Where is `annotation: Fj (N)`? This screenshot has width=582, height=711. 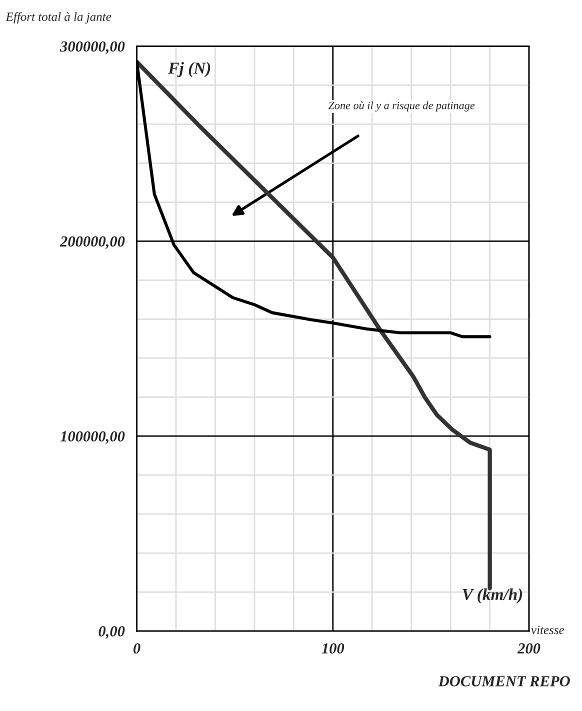
annotation: Fj (N) is located at coordinates (189, 70).